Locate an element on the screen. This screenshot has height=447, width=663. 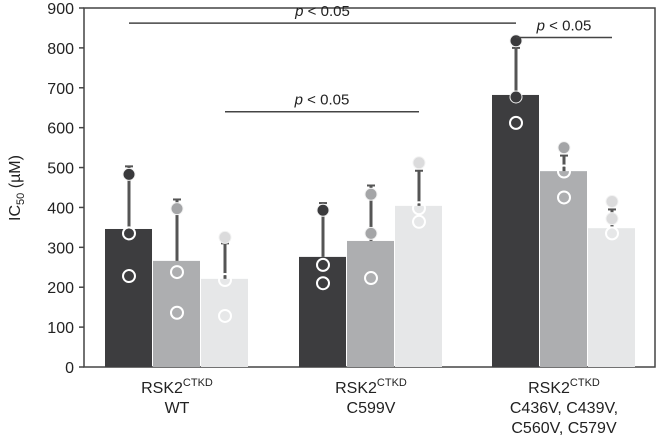
y-tick-label: 900 is located at coordinates (60, 9).